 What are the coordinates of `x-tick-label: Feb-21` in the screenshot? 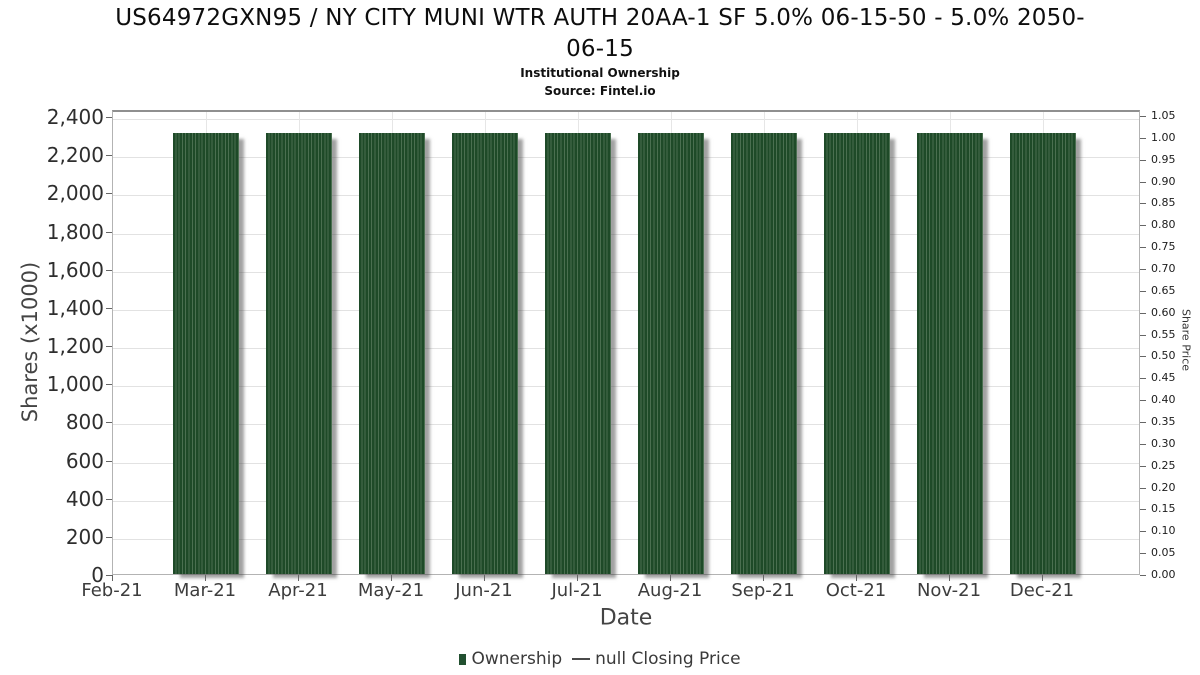 It's located at (112, 590).